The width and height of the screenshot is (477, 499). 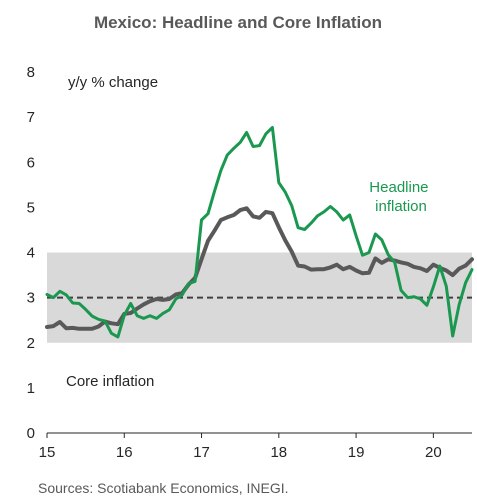 I want to click on y-tick-label: 8, so click(x=31, y=72).